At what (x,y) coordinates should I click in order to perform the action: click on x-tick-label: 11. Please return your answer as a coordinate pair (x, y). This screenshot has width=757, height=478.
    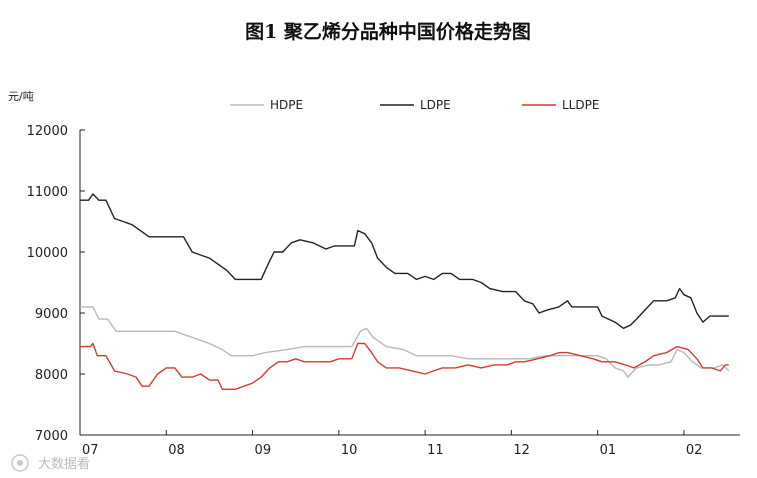
    Looking at the image, I should click on (435, 450).